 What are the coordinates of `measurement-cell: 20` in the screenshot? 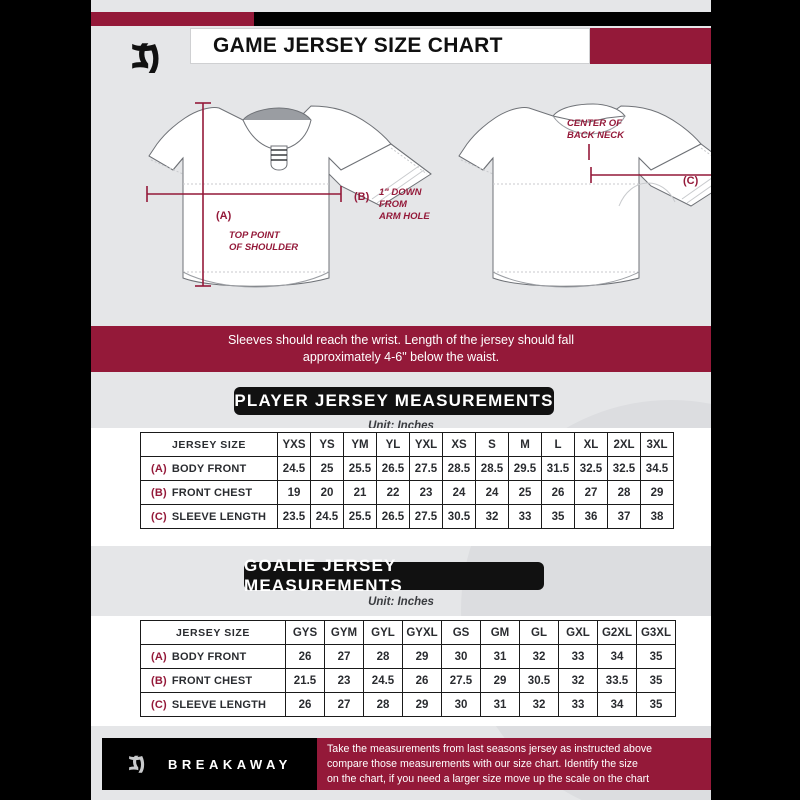 It's located at (327, 492).